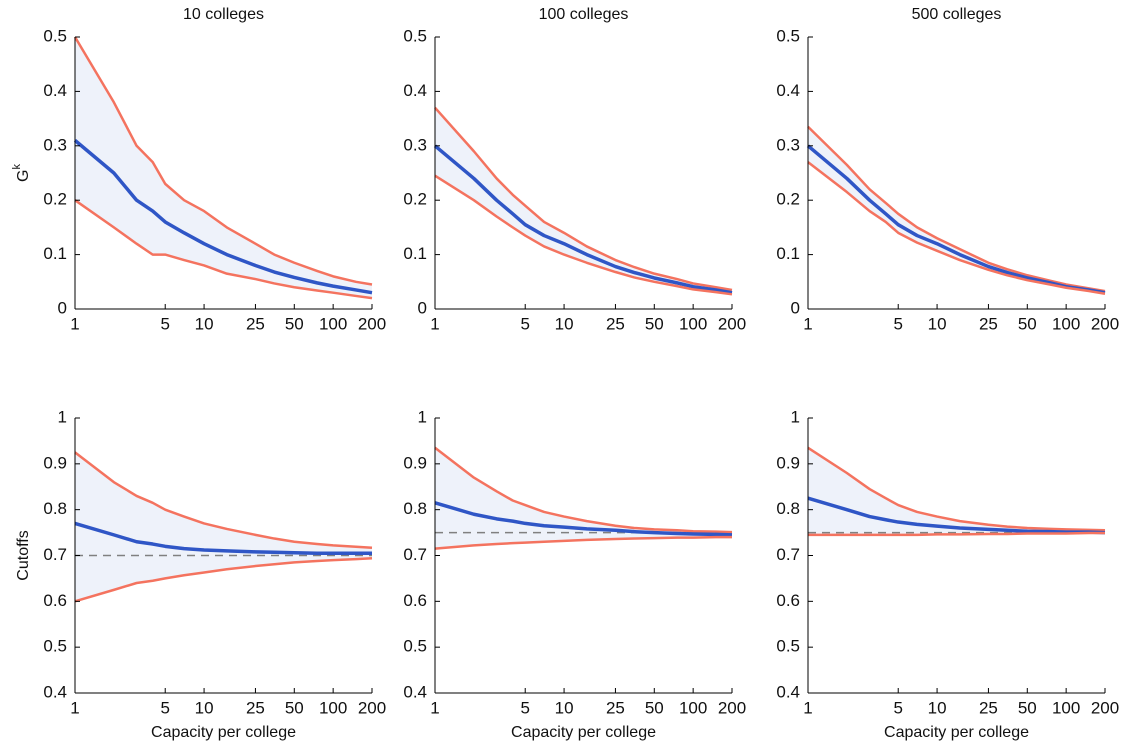 The width and height of the screenshot is (1122, 743). What do you see at coordinates (957, 14) in the screenshot?
I see `panel-title: 500 colleges` at bounding box center [957, 14].